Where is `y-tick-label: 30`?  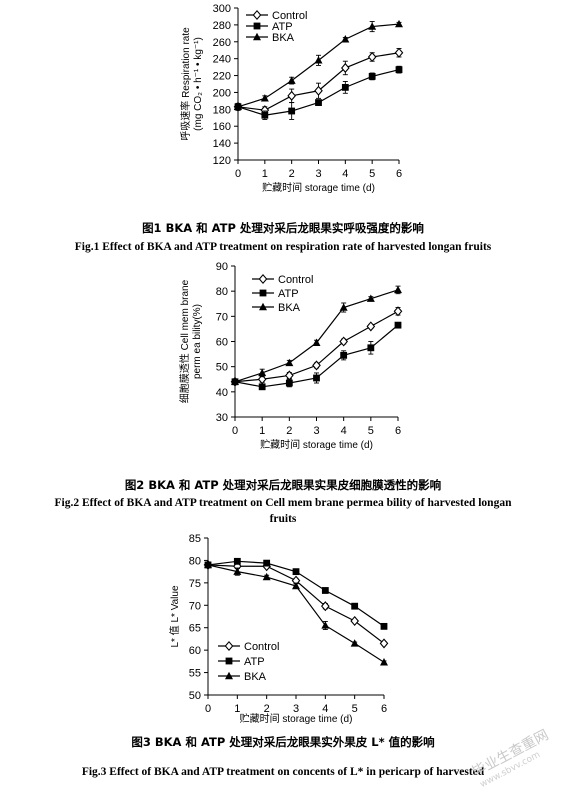 y-tick-label: 30 is located at coordinates (222, 418).